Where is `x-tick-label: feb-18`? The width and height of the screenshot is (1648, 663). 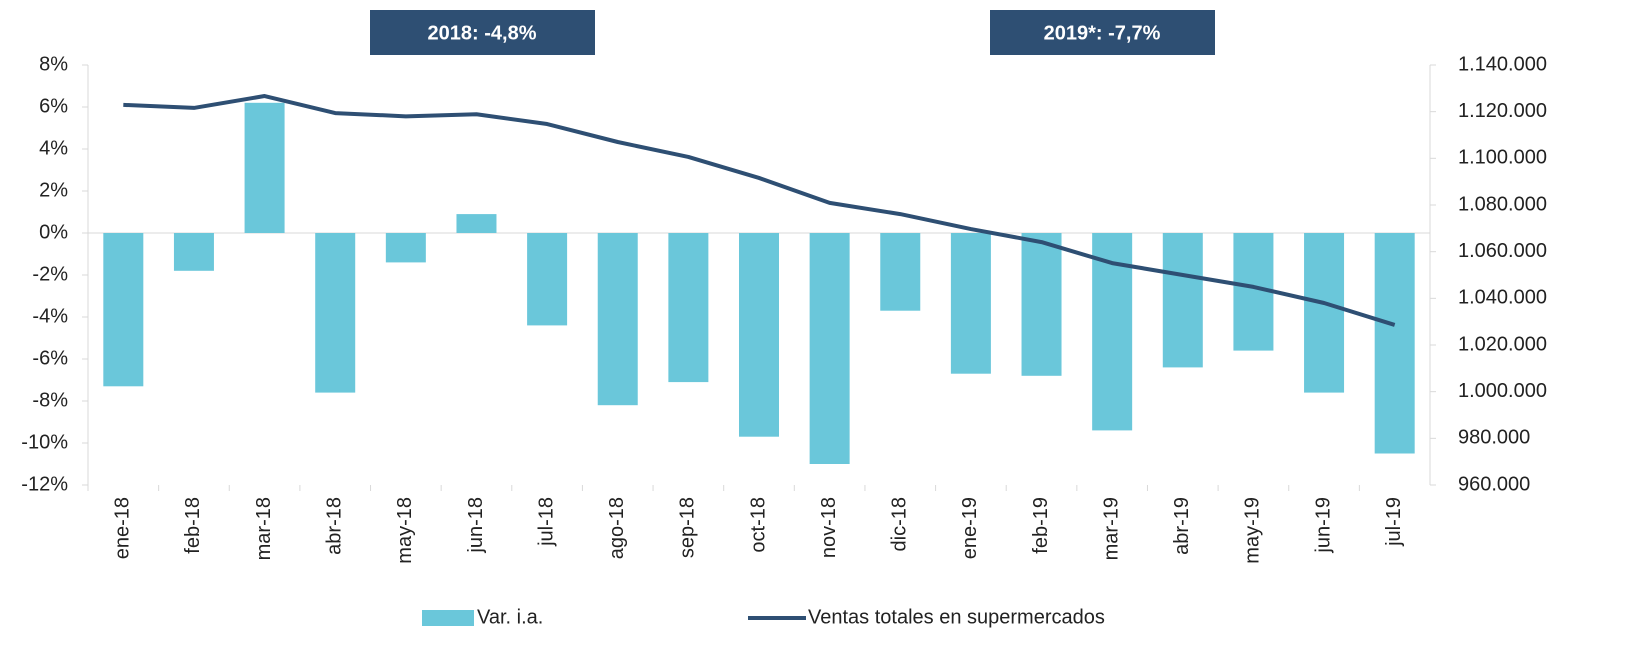
x-tick-label: feb-18 is located at coordinates (193, 525).